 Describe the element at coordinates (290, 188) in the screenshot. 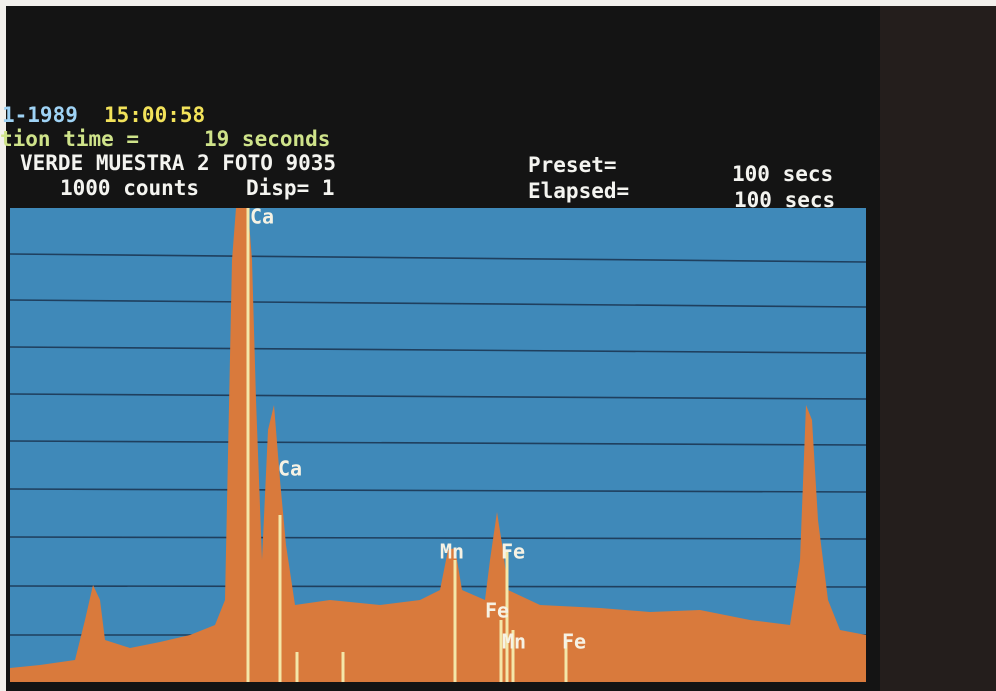

I see `display: Disp= 1` at that location.